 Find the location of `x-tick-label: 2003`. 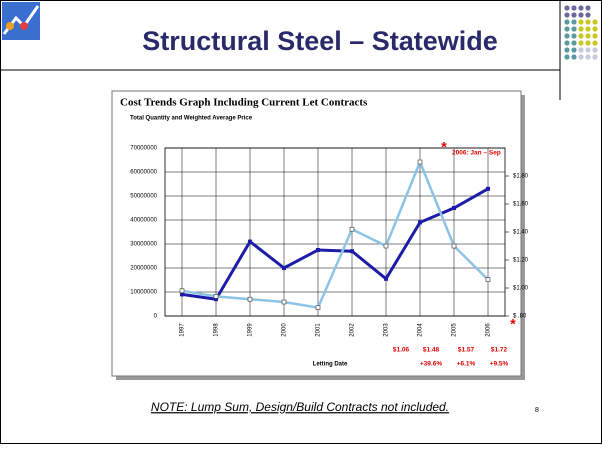

x-tick-label: 2003 is located at coordinates (387, 330).